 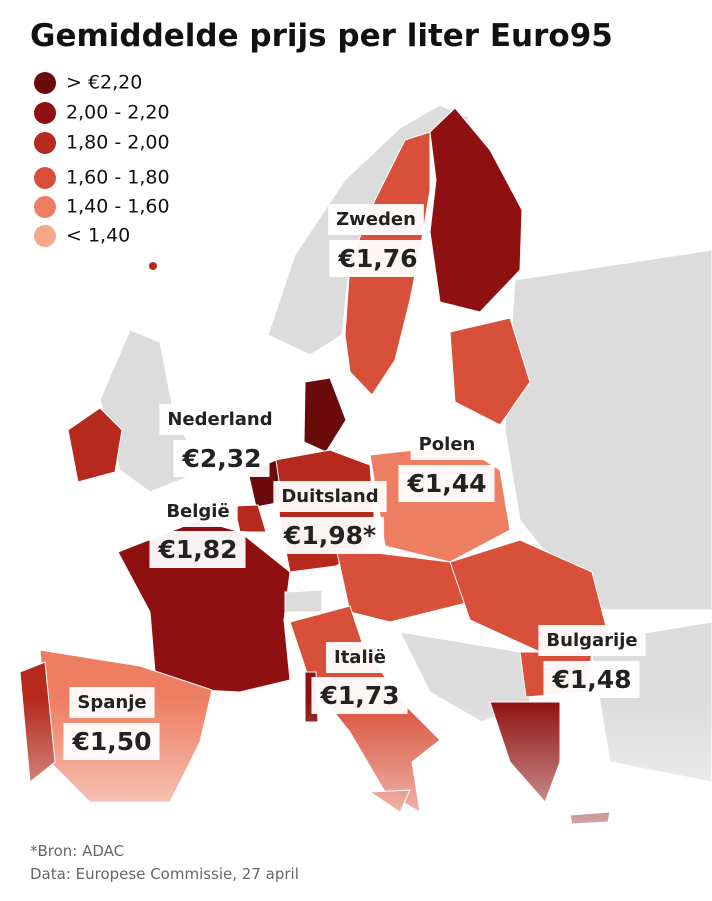 I want to click on country-price: €1,44, so click(x=446, y=483).